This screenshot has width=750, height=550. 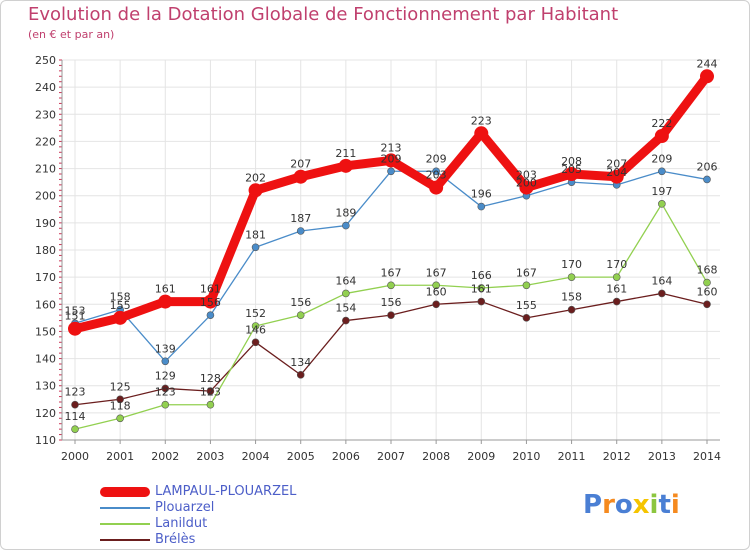 I want to click on y-tick-label: 130, so click(x=45, y=386).